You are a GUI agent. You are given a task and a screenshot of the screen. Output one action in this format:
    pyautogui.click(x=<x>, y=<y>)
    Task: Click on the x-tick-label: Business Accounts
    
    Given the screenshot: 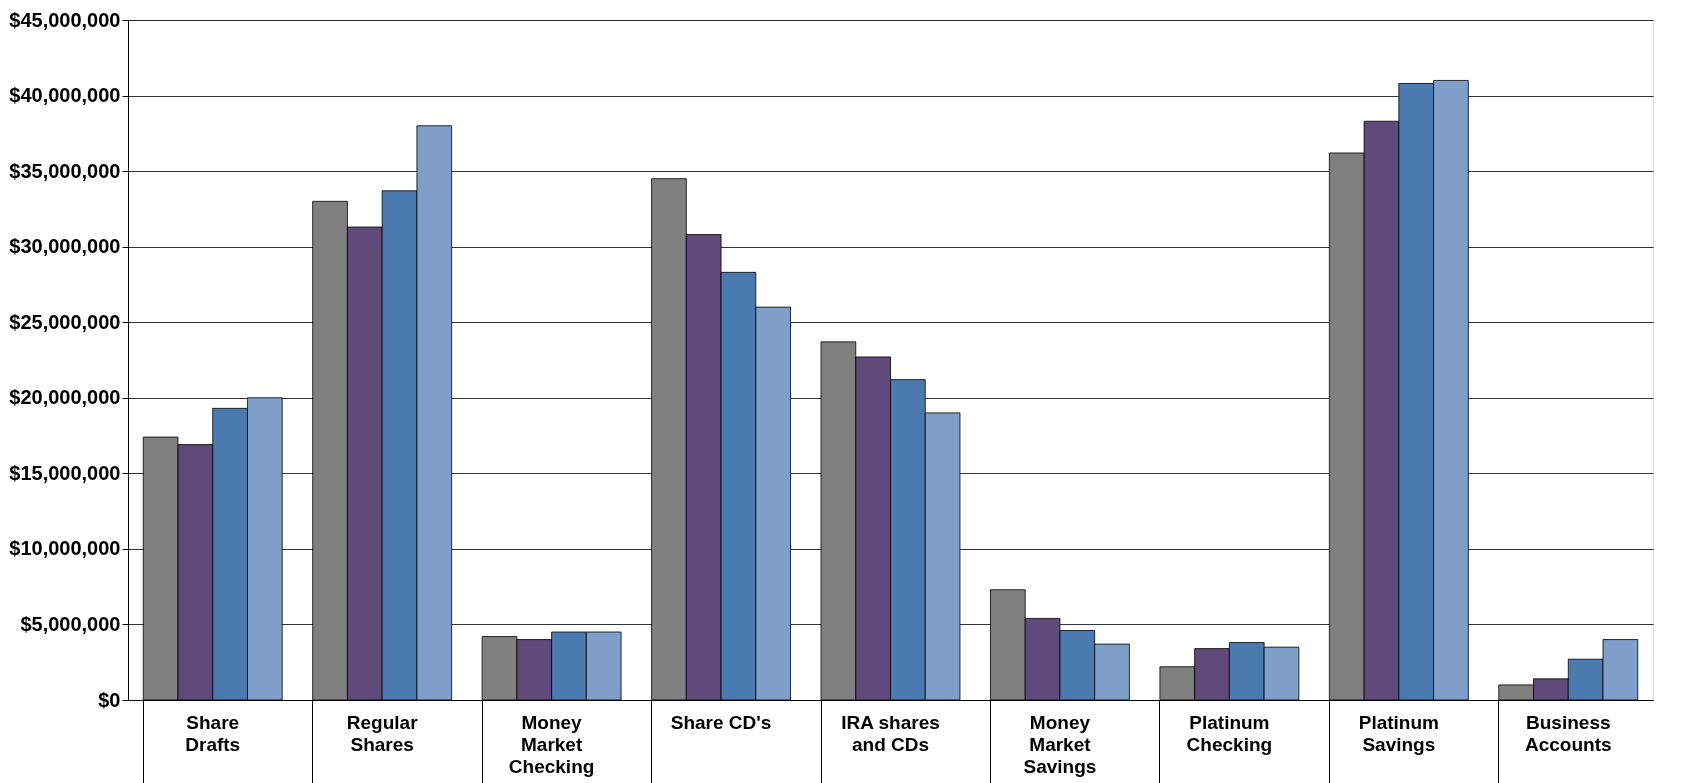 What is the action you would take?
    pyautogui.click(x=1568, y=733)
    